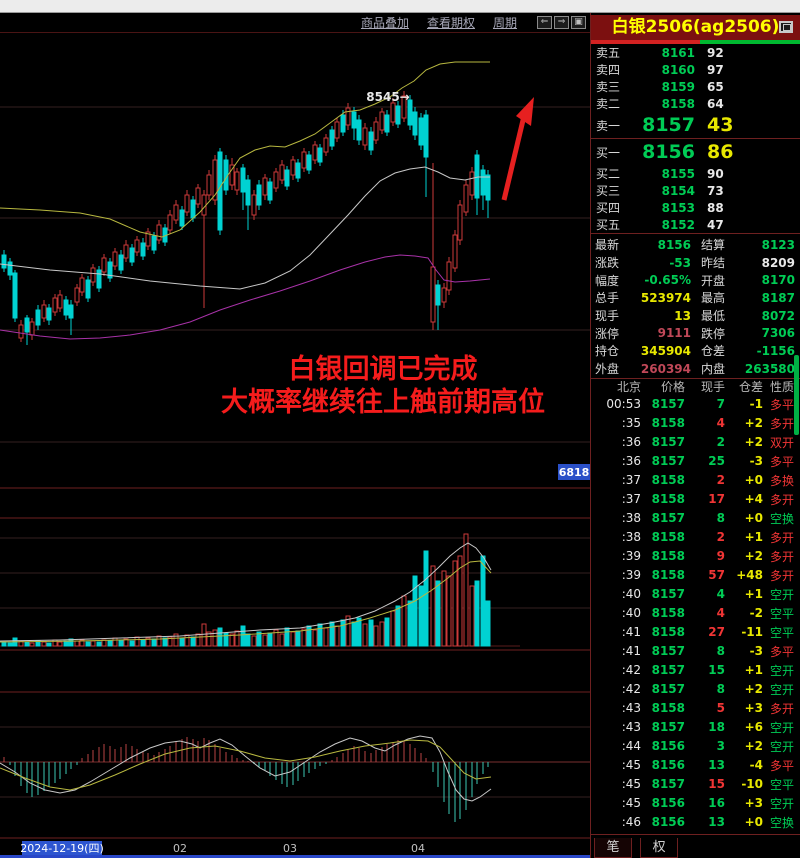 The width and height of the screenshot is (800, 858). Describe the element at coordinates (695, 822) in the screenshot. I see `tick-row: :46 8156 13 +0 空换` at that location.